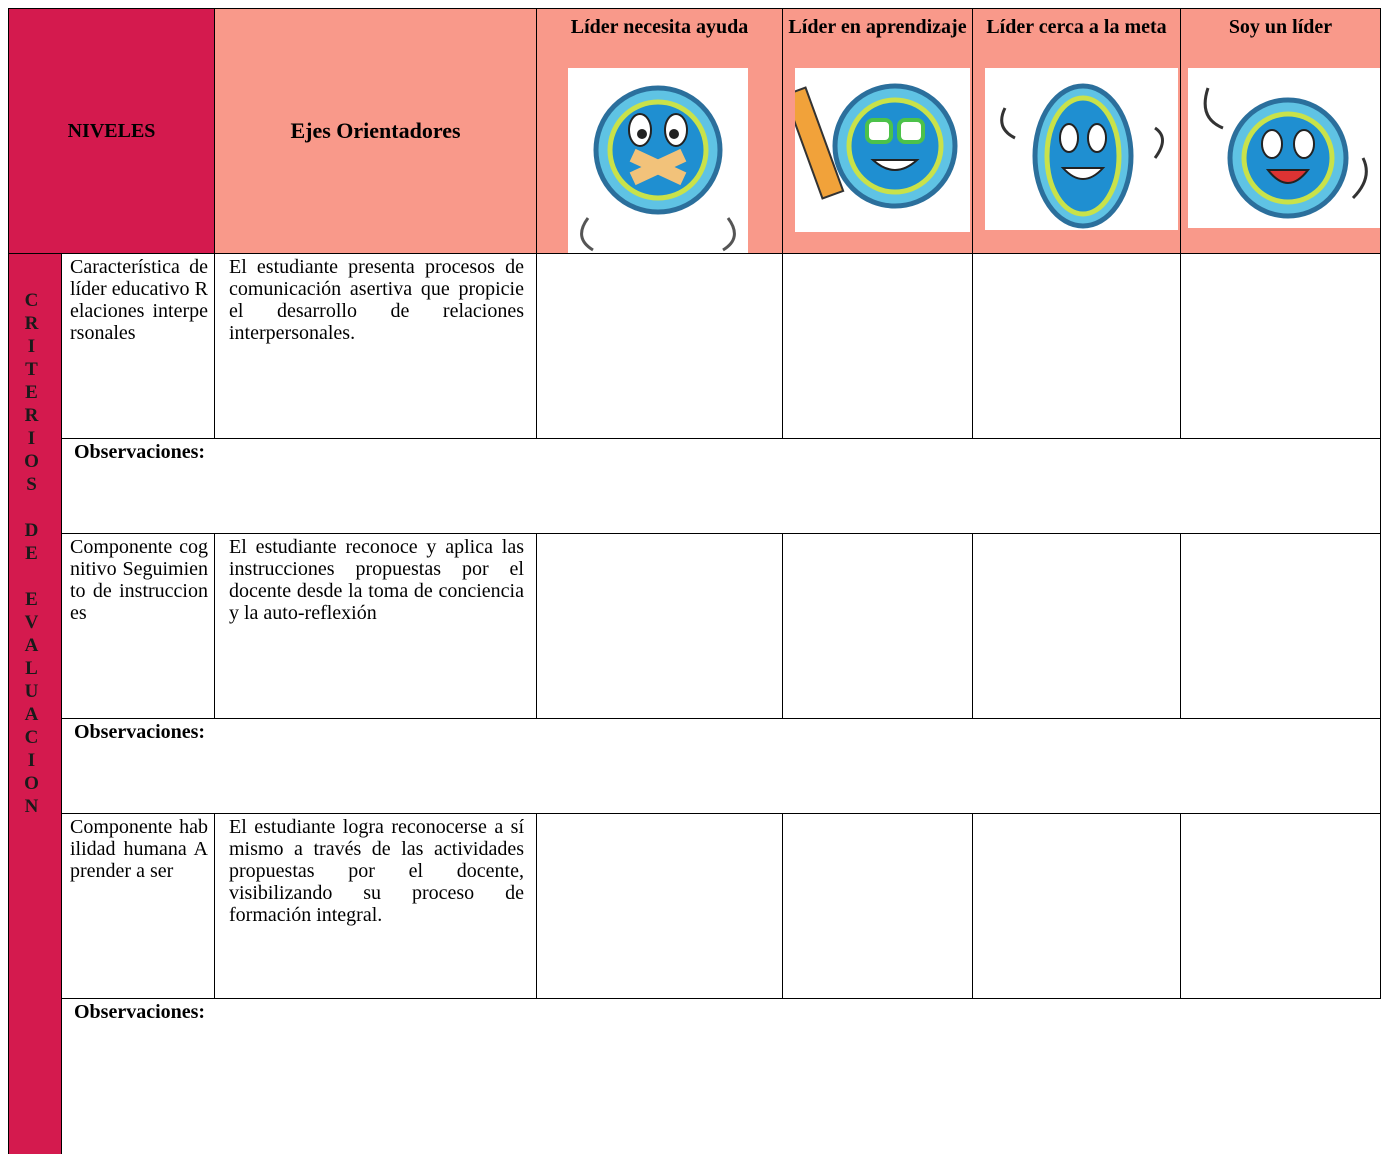 Image resolution: width=1385 pixels, height=1154 pixels. I want to click on side-label: CRITERIOS DE EVALUACION, so click(31, 554).